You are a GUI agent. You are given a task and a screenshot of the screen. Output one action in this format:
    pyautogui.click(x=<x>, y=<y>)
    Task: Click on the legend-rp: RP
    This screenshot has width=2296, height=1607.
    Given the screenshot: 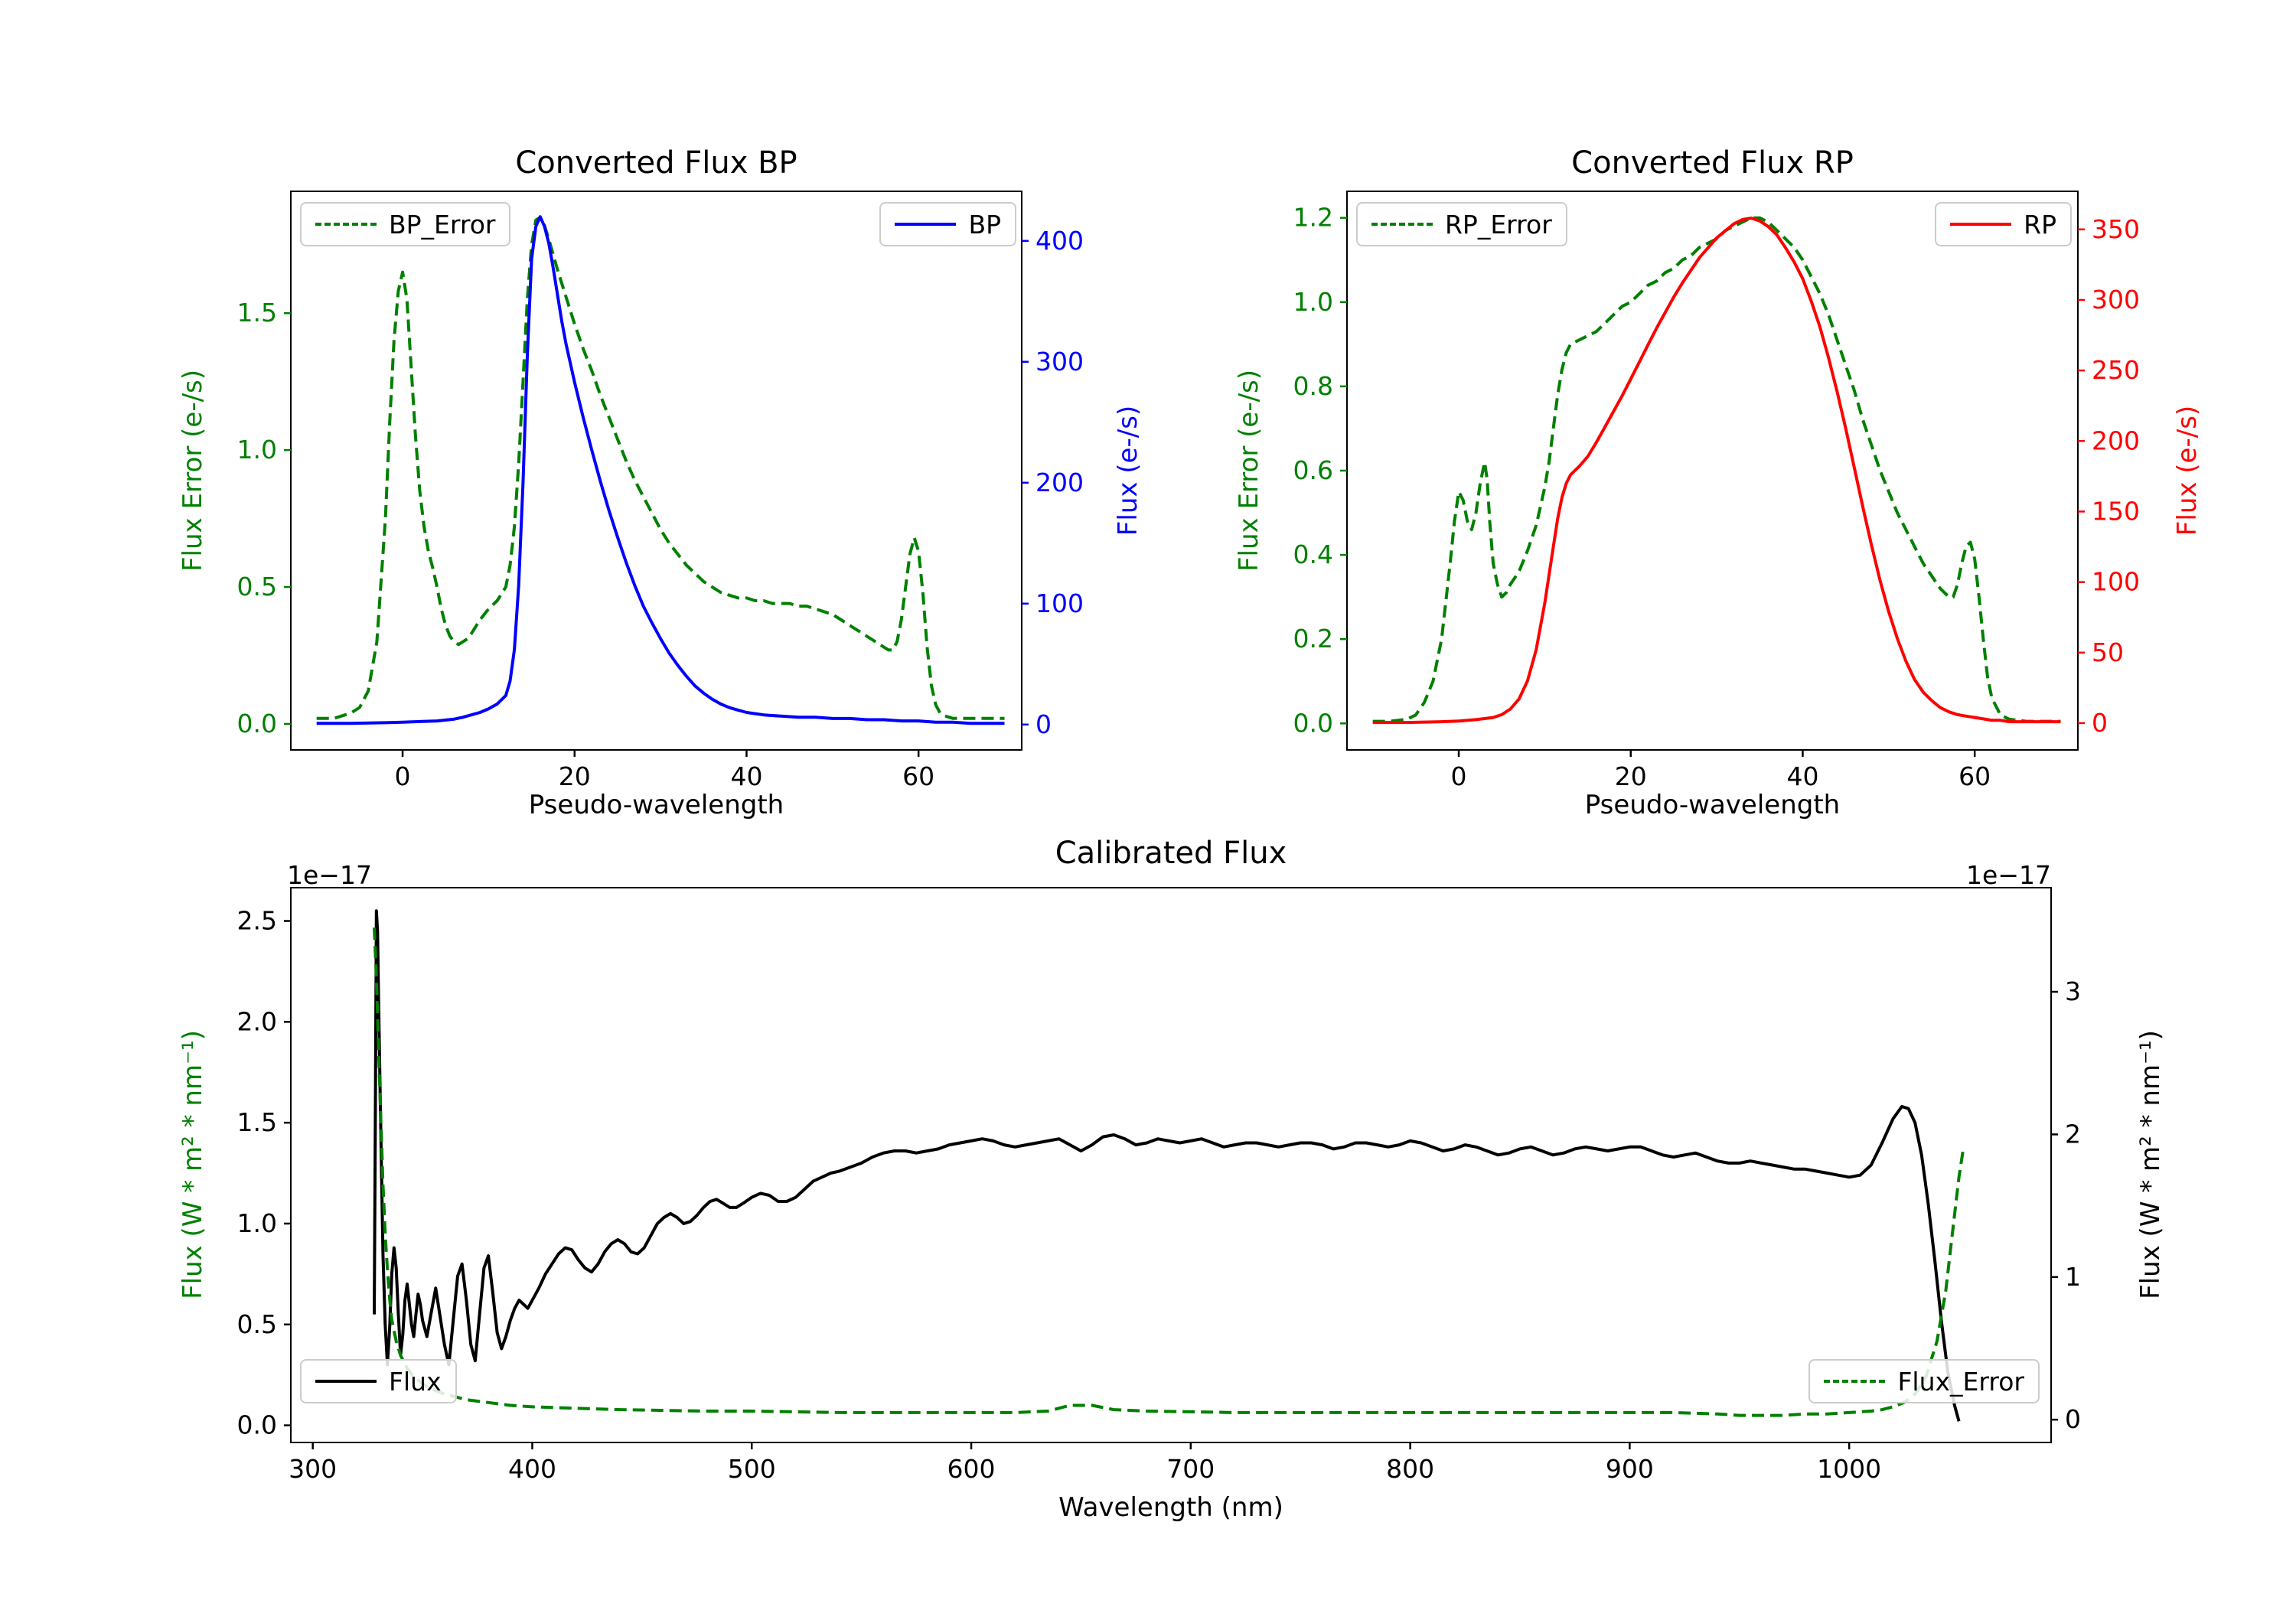 What is the action you would take?
    pyautogui.click(x=2003, y=224)
    